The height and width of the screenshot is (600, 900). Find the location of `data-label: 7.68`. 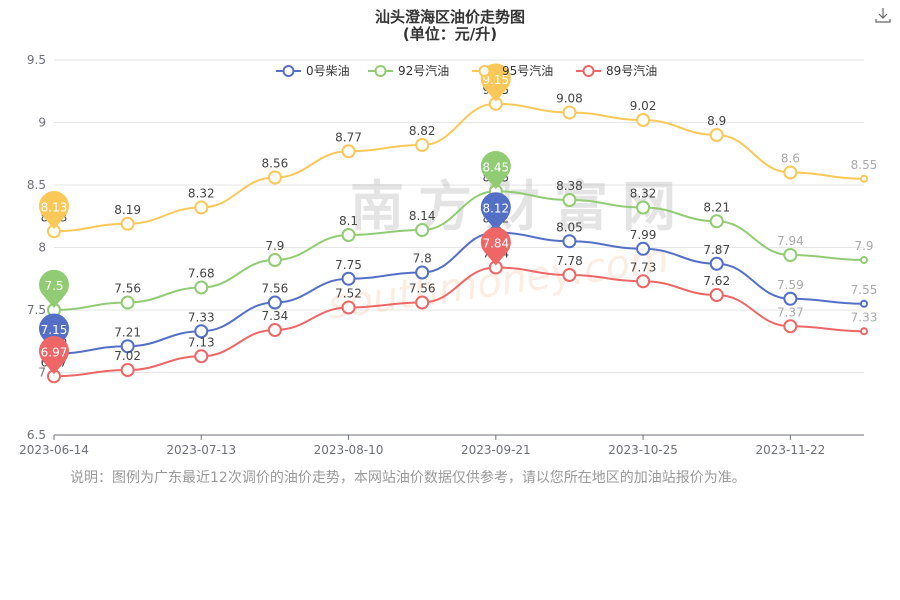

data-label: 7.68 is located at coordinates (201, 274).